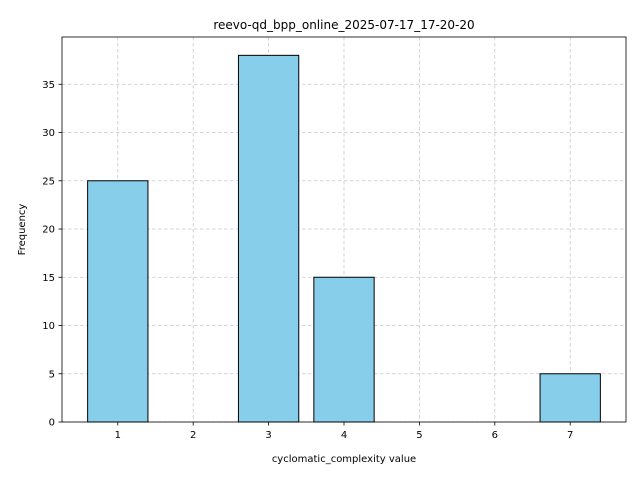  Describe the element at coordinates (52, 423) in the screenshot. I see `y-tick-label: 0` at that location.